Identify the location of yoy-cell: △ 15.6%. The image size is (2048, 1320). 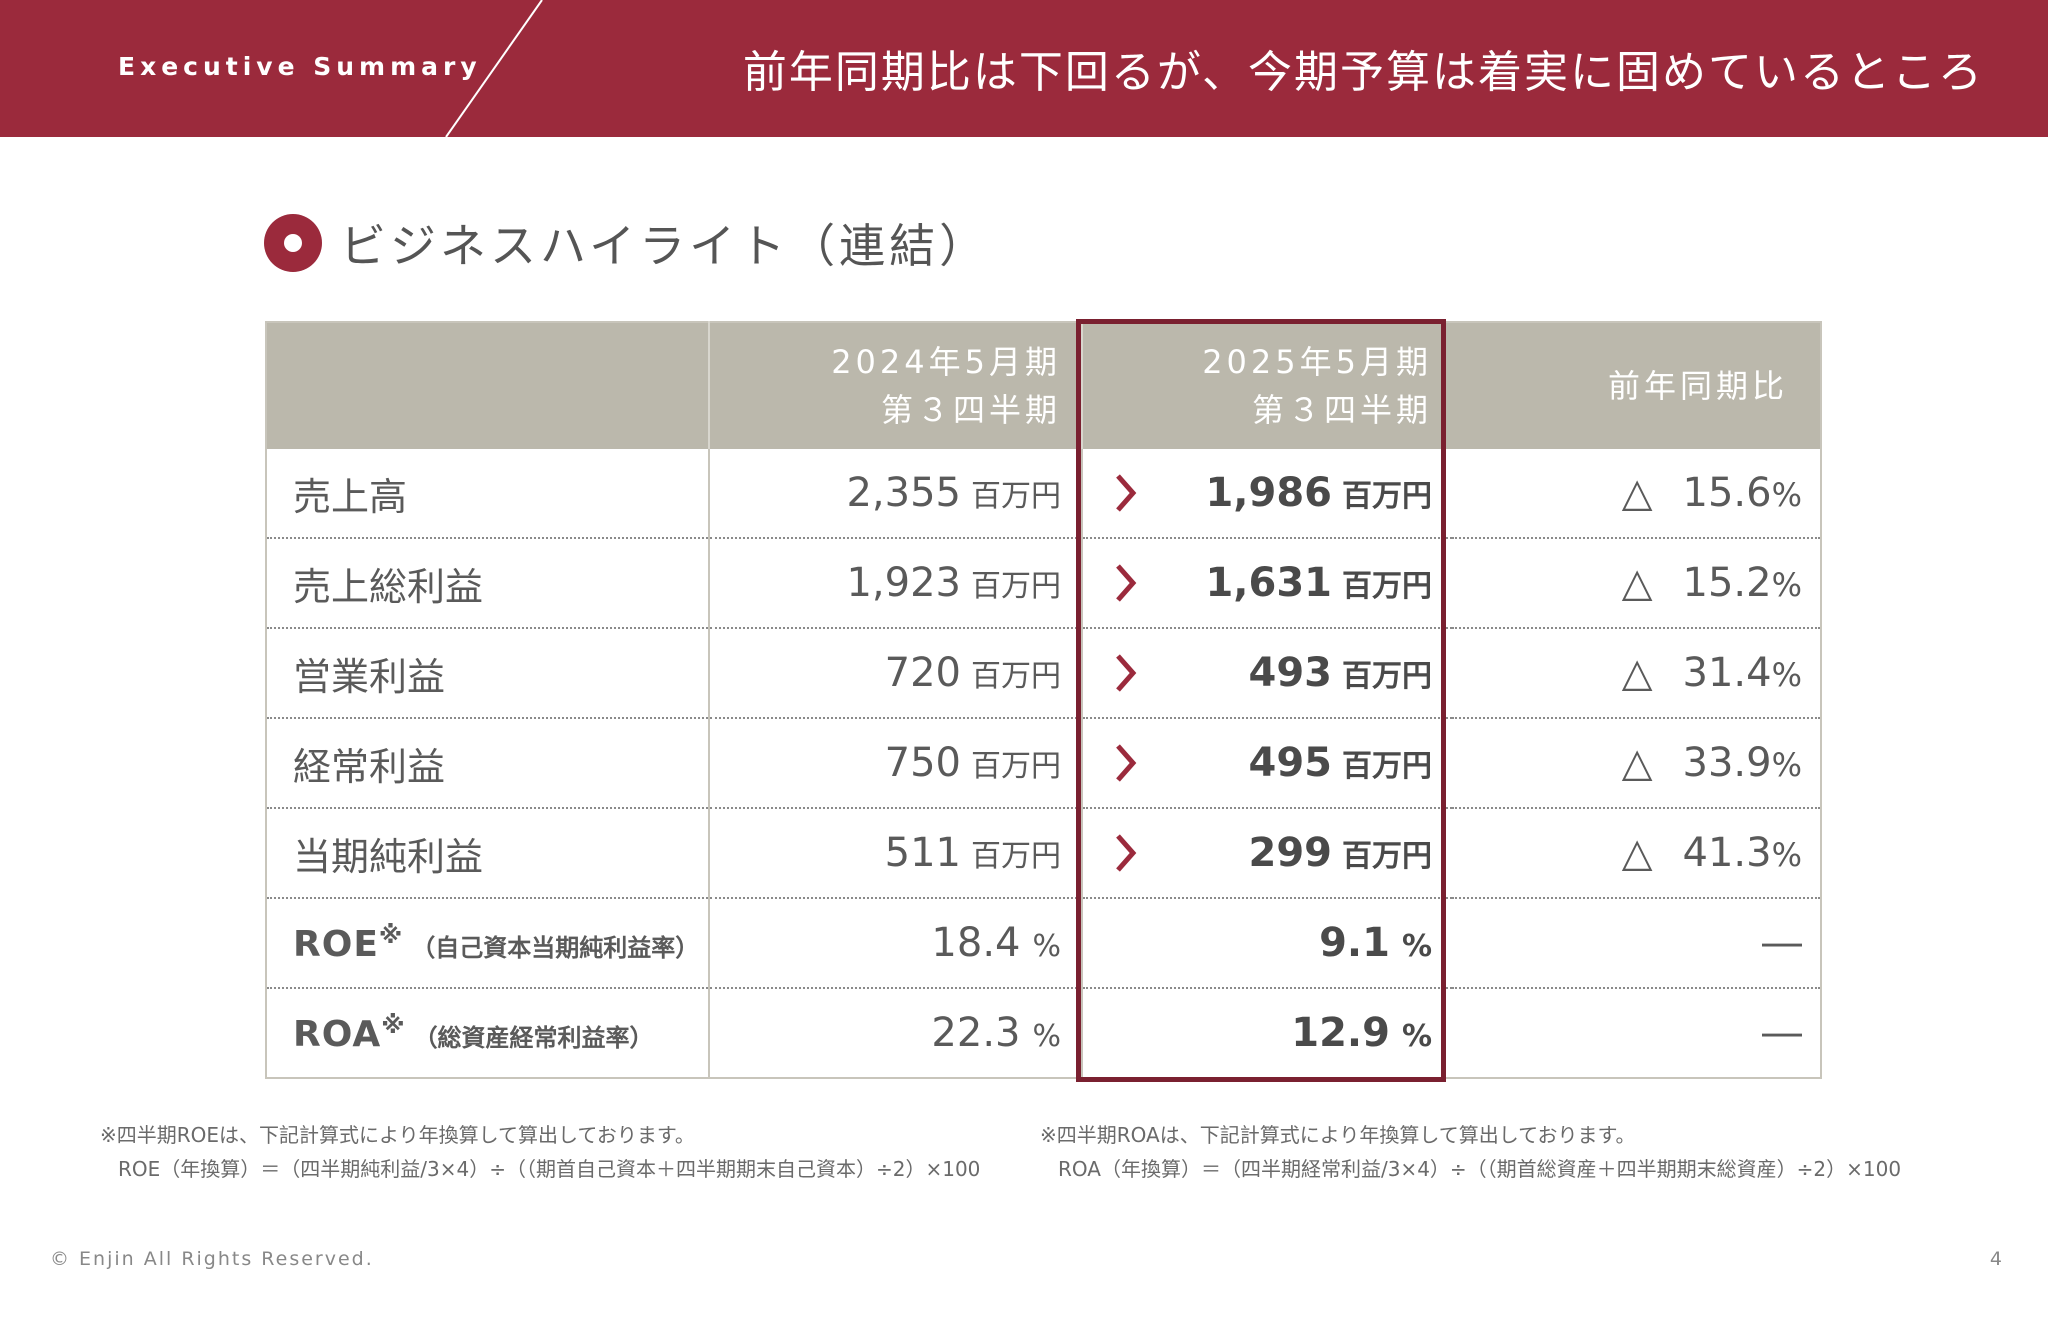
(1636, 494).